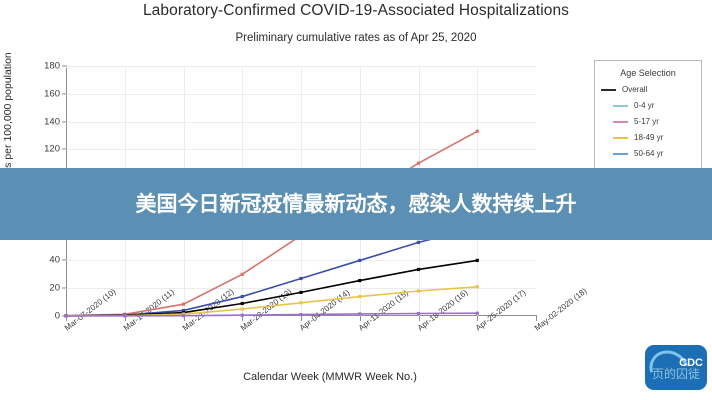  I want to click on y-axis-tick-label: 140, so click(52, 122).